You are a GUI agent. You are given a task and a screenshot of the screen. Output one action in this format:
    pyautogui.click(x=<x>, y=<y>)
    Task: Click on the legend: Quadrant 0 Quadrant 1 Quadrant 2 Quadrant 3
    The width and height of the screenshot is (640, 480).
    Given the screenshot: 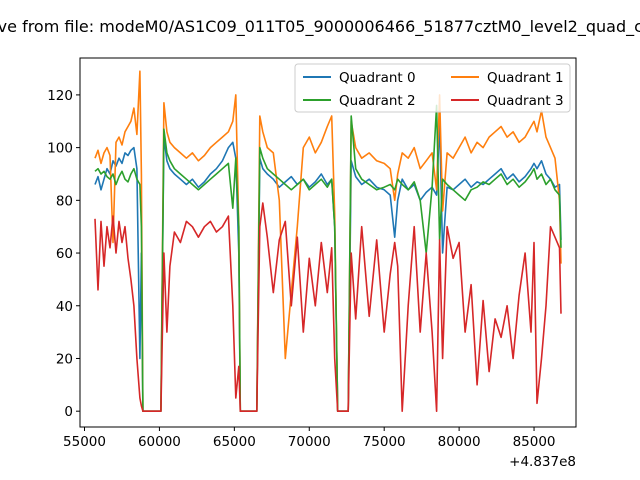 What is the action you would take?
    pyautogui.click(x=432, y=88)
    